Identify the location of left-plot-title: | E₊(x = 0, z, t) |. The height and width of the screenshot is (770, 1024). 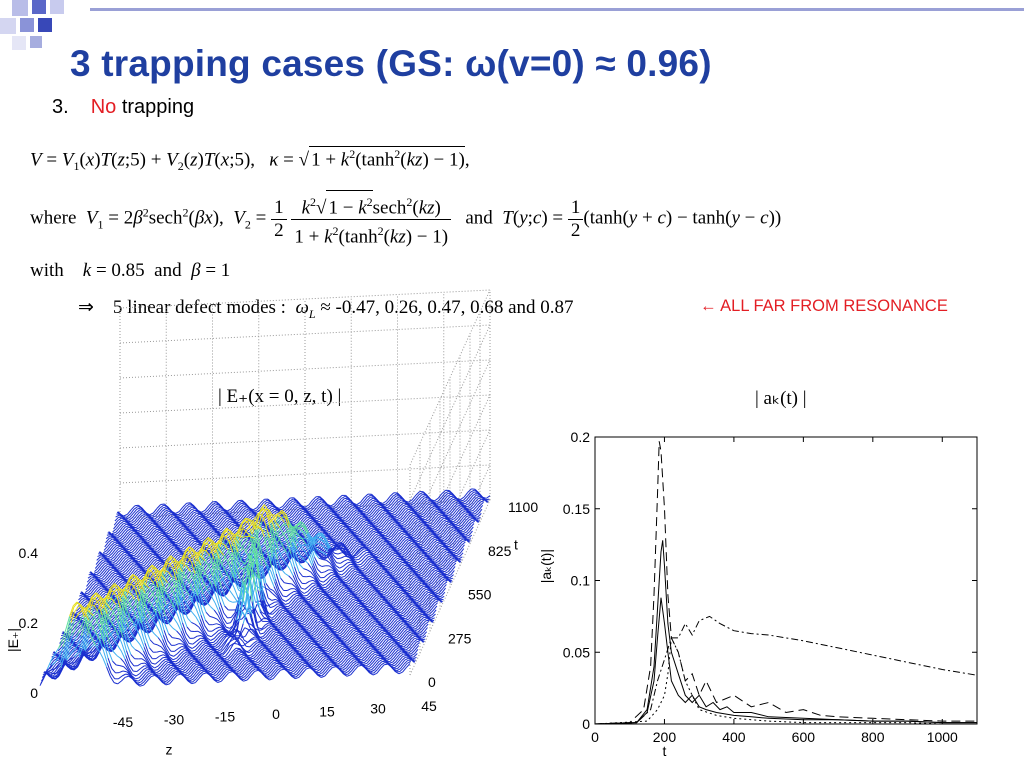
(279, 396).